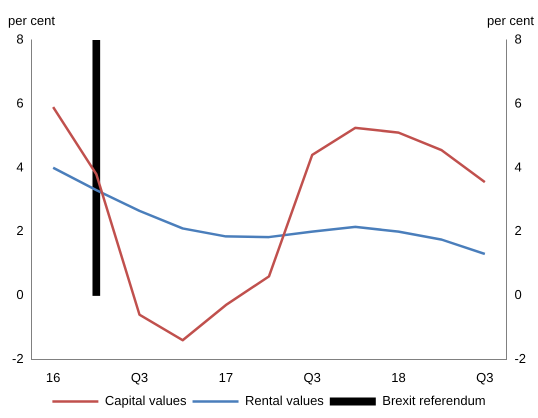 The height and width of the screenshot is (418, 538). Describe the element at coordinates (53, 377) in the screenshot. I see `x-tick-label: 16` at that location.